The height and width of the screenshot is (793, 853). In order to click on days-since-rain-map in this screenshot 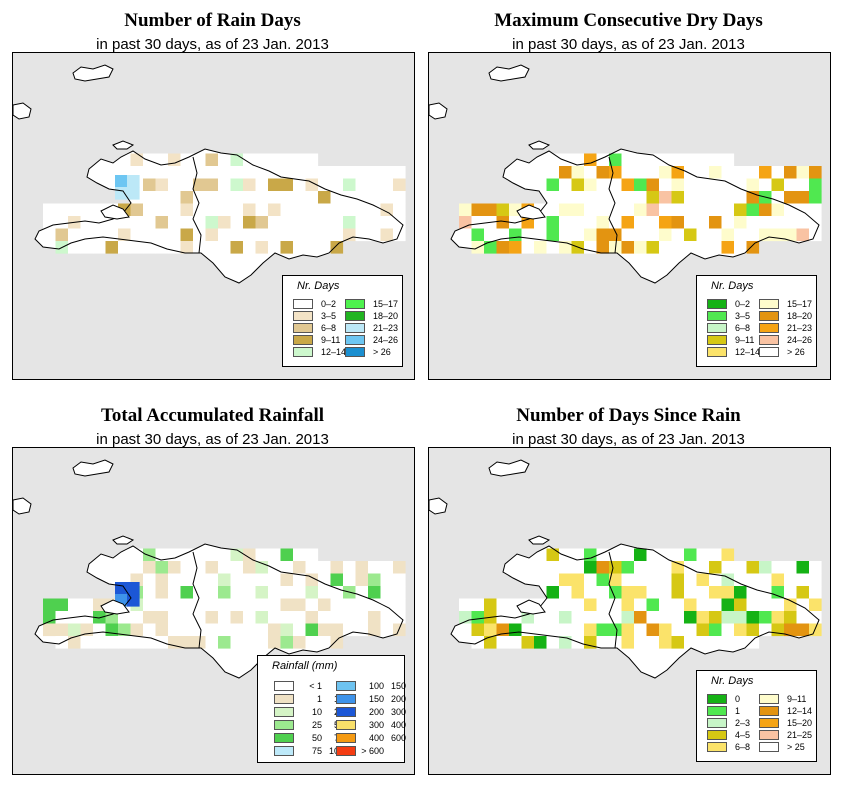, I will do `click(625, 569)`.